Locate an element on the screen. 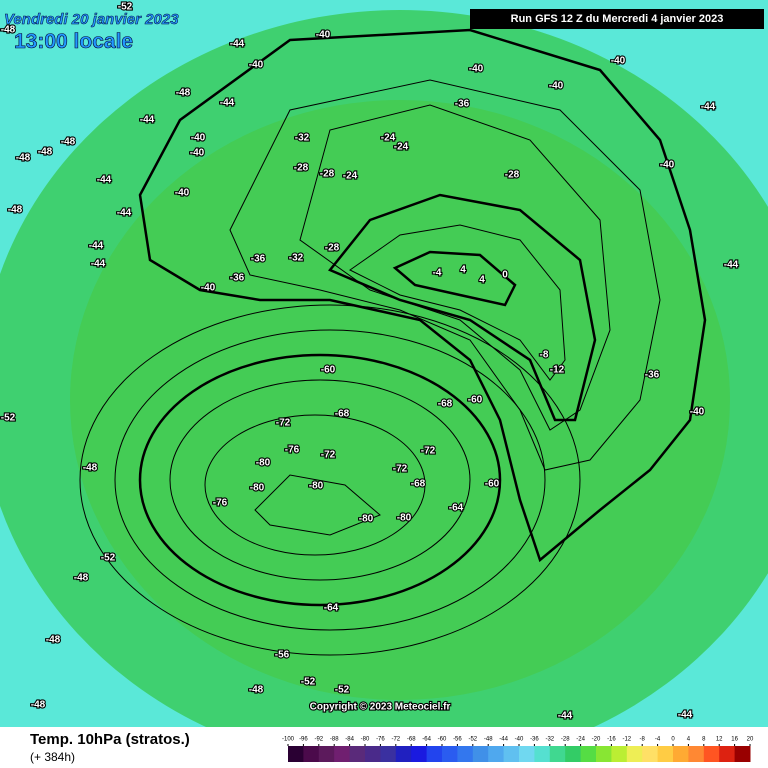  colorbar-label: -52 is located at coordinates (472, 740).